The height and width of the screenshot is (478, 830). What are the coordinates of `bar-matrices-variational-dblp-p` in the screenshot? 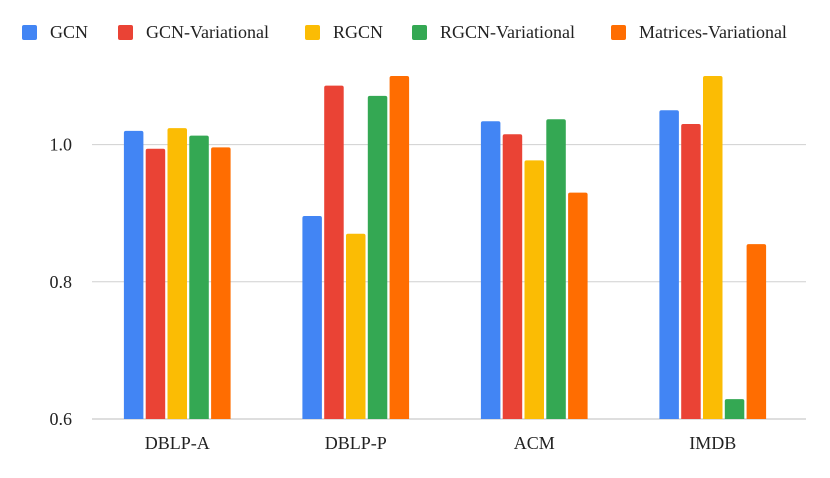 It's located at (399, 247).